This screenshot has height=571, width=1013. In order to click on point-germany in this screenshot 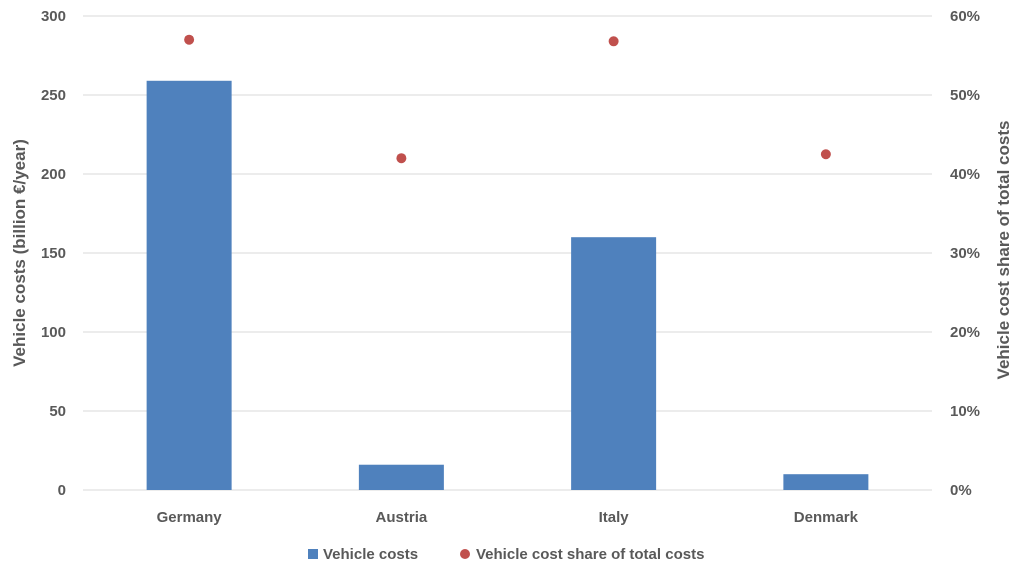, I will do `click(189, 39)`.